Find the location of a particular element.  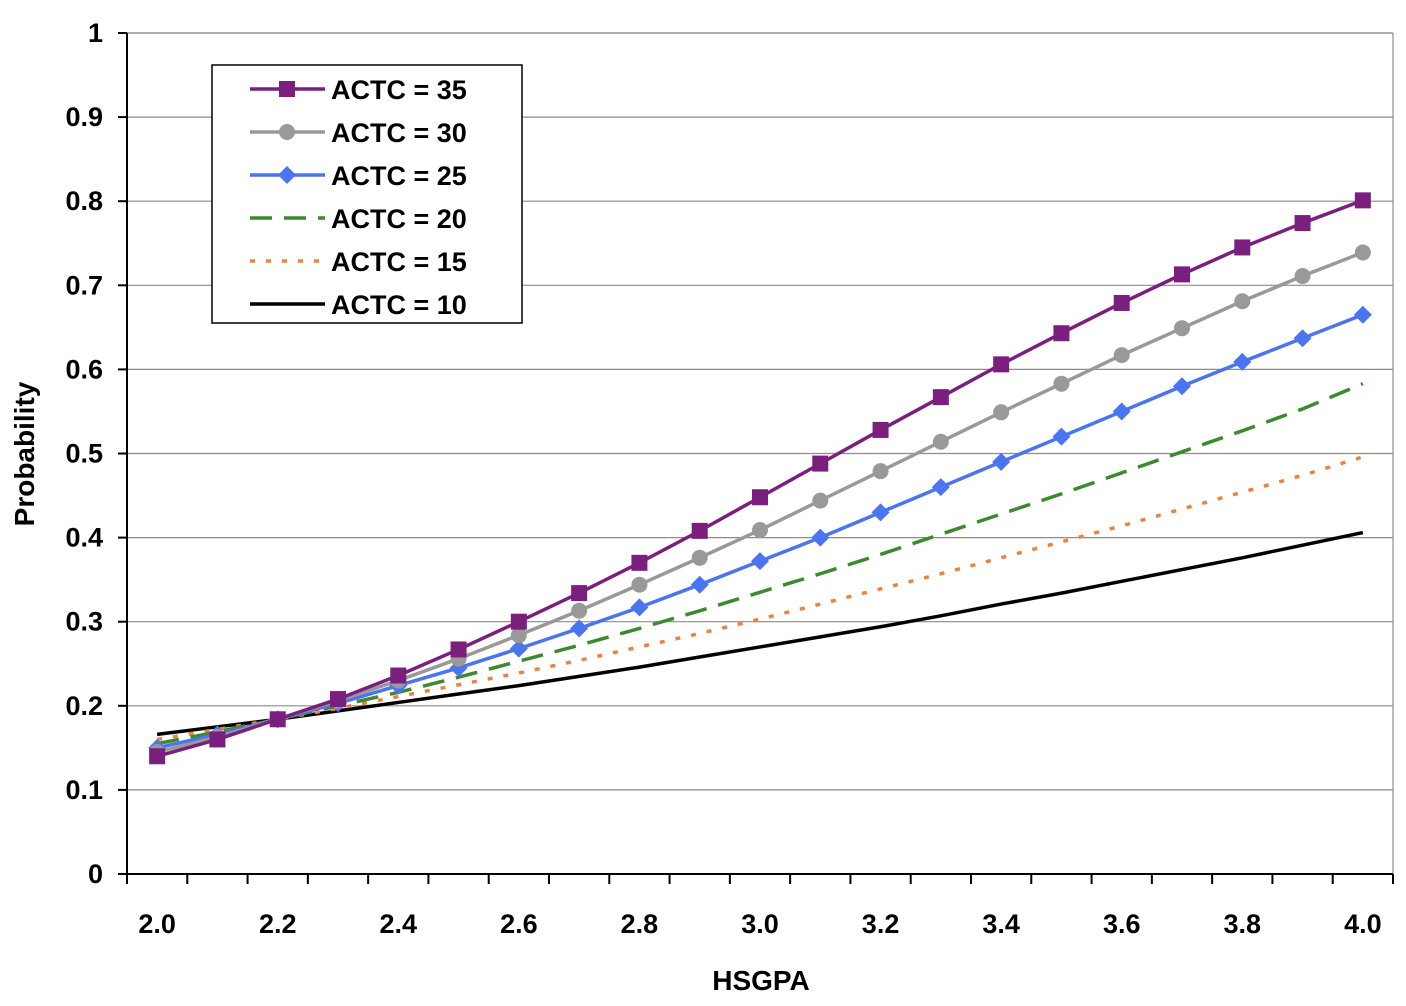

y-axis-title: Probability is located at coordinates (24, 453).